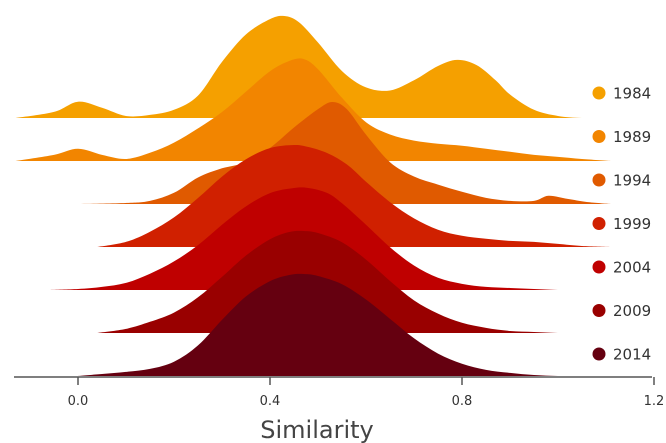  I want to click on legend-label-1994: 1994, so click(632, 181).